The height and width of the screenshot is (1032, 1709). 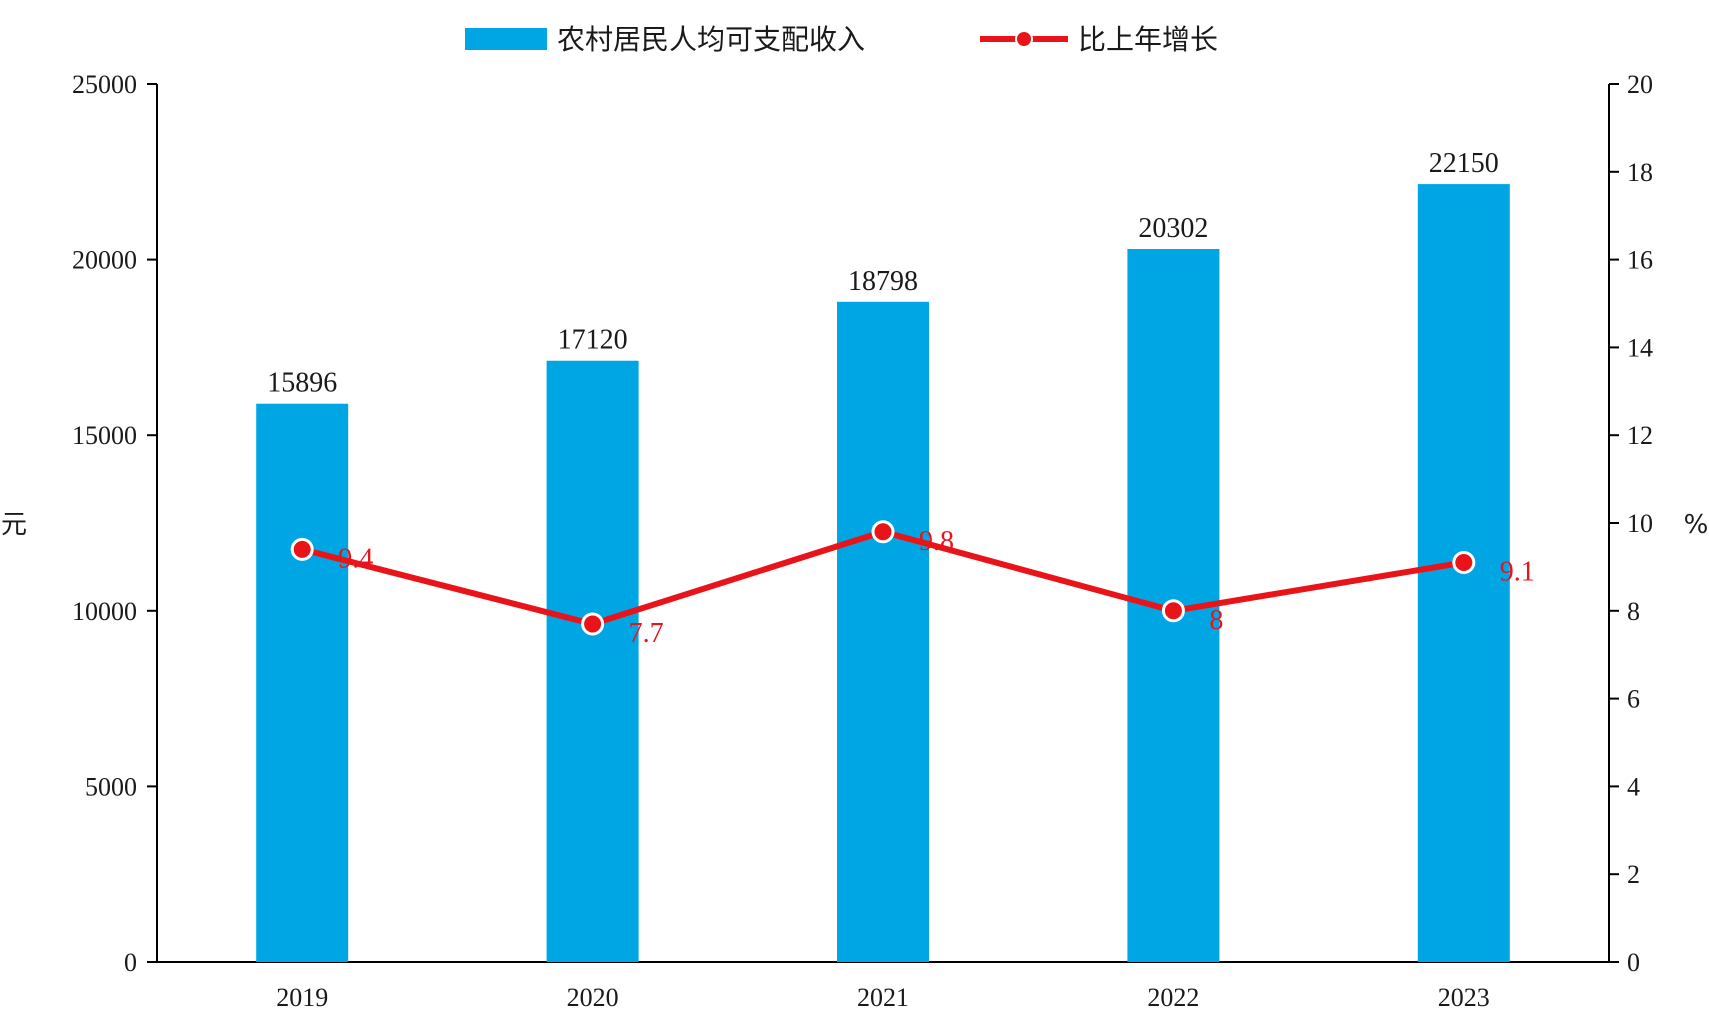 I want to click on right-tick-label: 18, so click(x=1640, y=172).